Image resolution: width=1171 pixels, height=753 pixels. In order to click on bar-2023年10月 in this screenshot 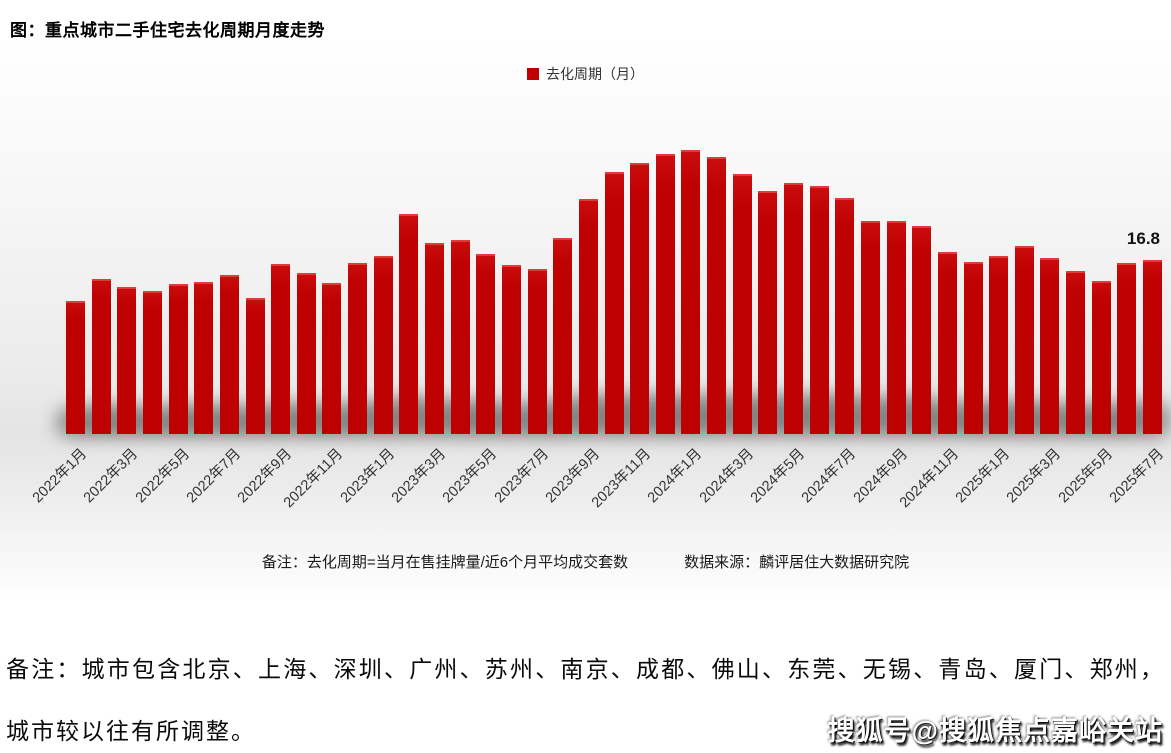, I will do `click(614, 294)`.